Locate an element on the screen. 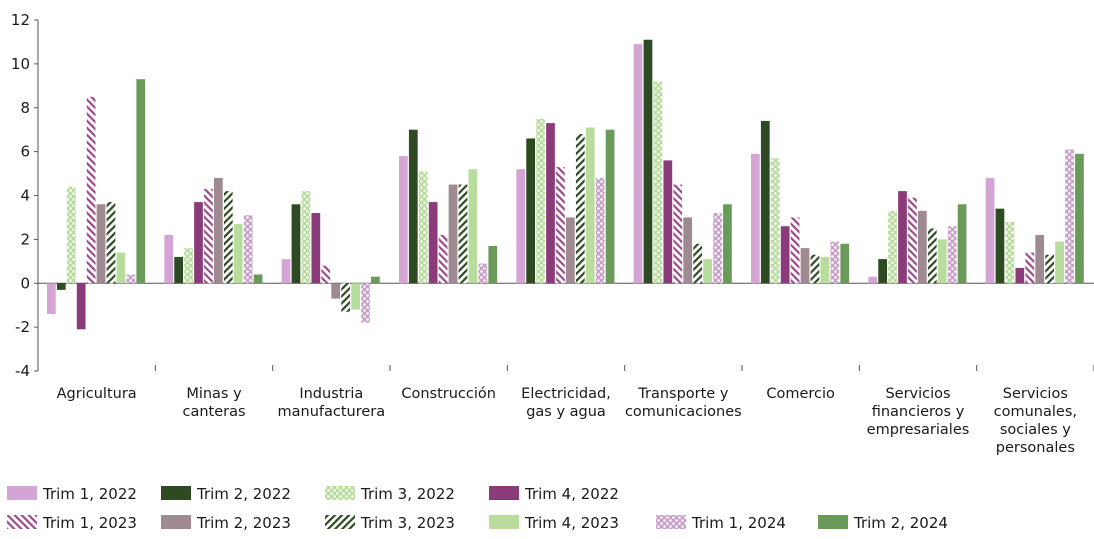 The image size is (1094, 539). y-tick-label: 4 is located at coordinates (25, 196).